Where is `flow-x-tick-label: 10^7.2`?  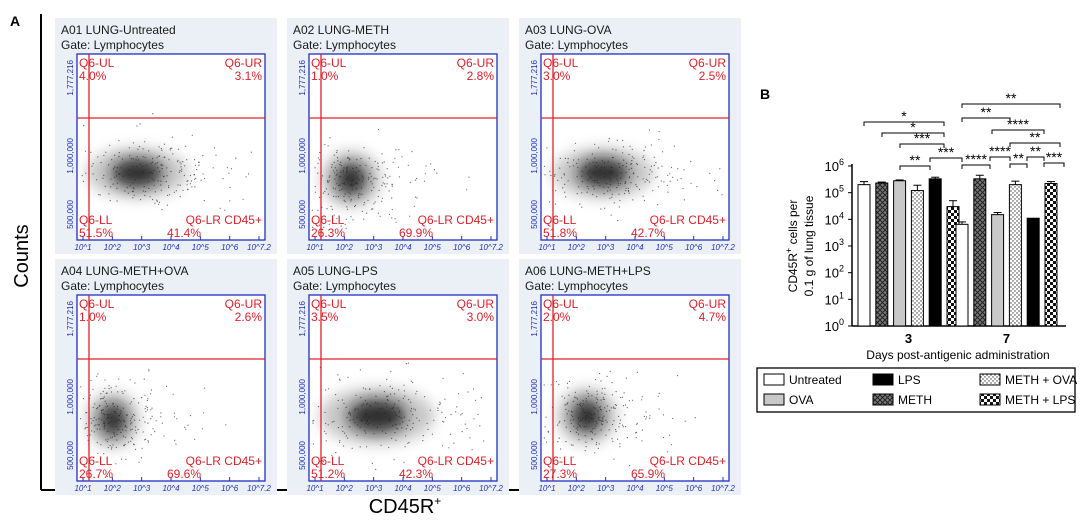
flow-x-tick-label: 10^7.2 is located at coordinates (723, 488).